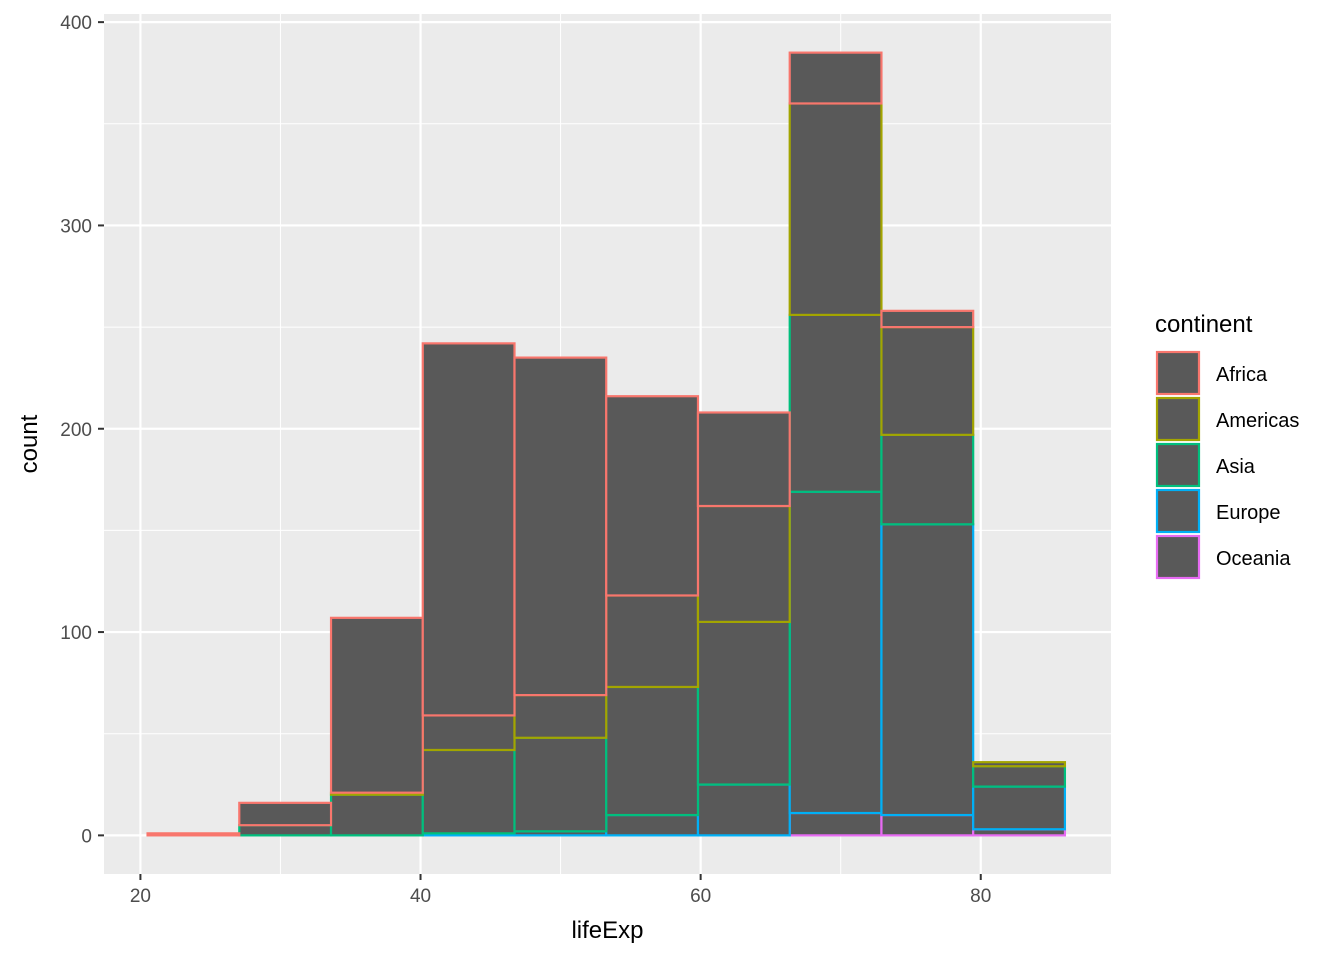 The height and width of the screenshot is (960, 1344). What do you see at coordinates (1178, 419) in the screenshot?
I see `legend-key-americas` at bounding box center [1178, 419].